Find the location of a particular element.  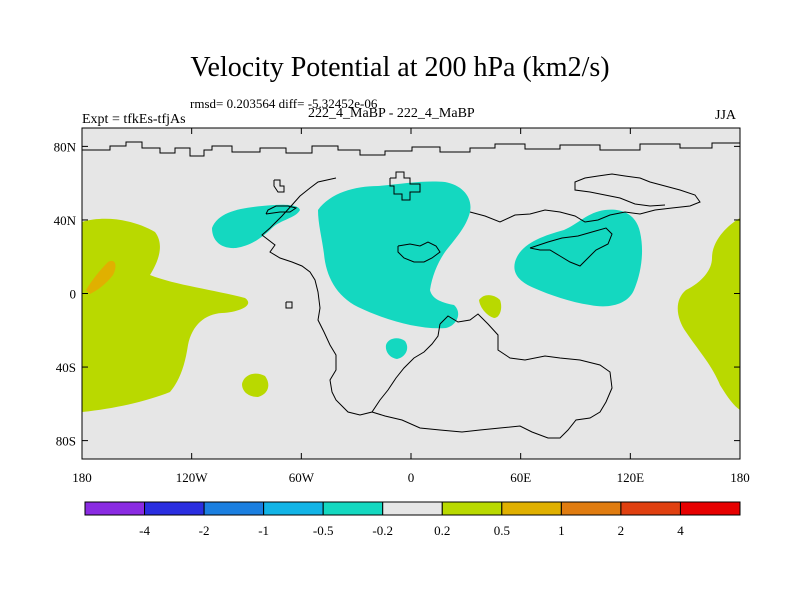

y-tick-label: 80S is located at coordinates (66, 441).